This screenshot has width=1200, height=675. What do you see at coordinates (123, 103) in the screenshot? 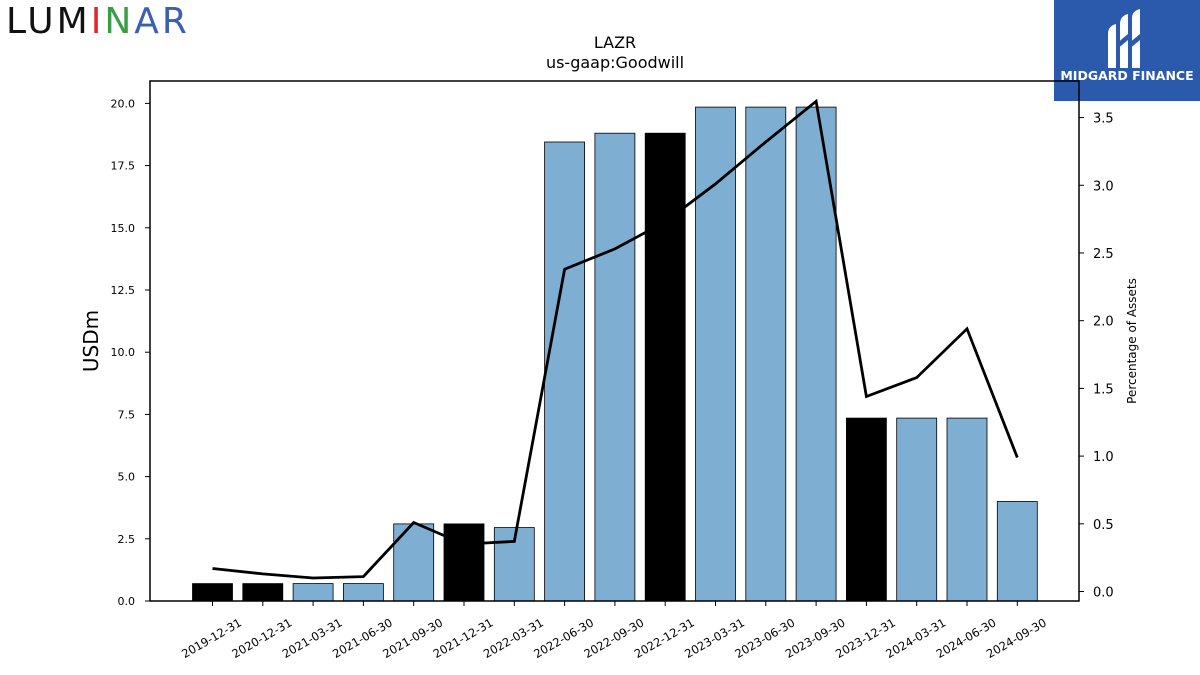
I see `y-tick-label: 20.0` at bounding box center [123, 103].